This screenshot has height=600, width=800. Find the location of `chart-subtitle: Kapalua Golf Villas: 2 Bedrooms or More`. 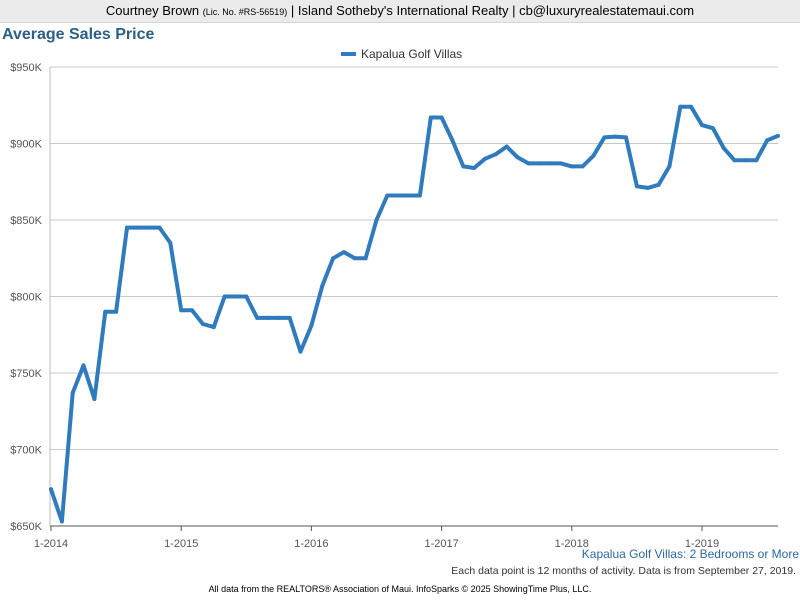

chart-subtitle: Kapalua Golf Villas: 2 Bedrooms or More is located at coordinates (690, 554).